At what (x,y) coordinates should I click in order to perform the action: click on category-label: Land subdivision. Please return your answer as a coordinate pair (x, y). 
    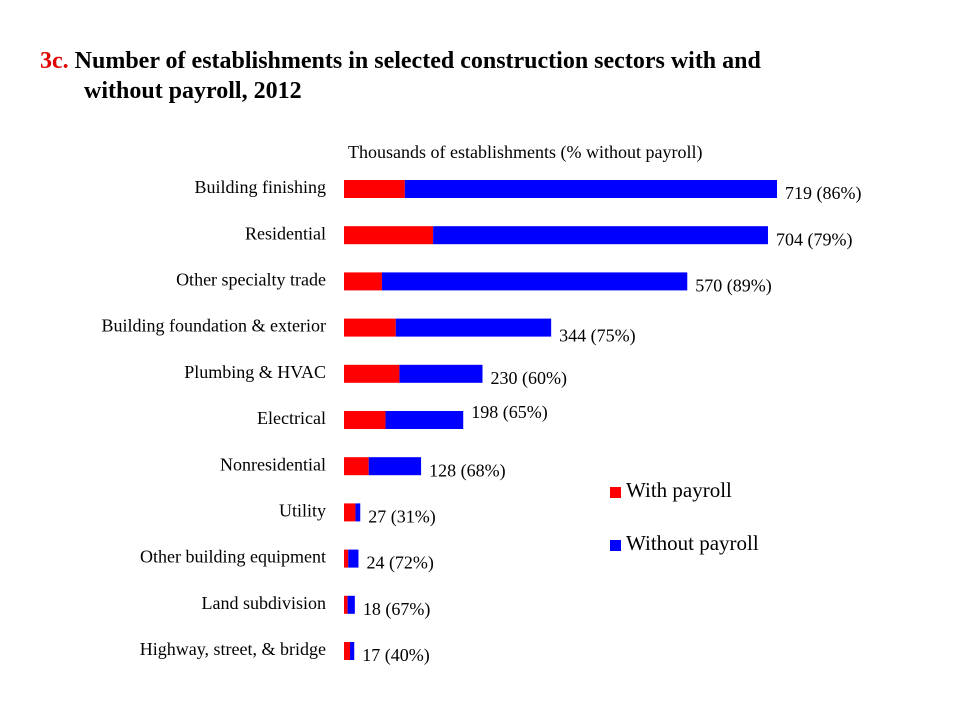
    Looking at the image, I should click on (264, 603).